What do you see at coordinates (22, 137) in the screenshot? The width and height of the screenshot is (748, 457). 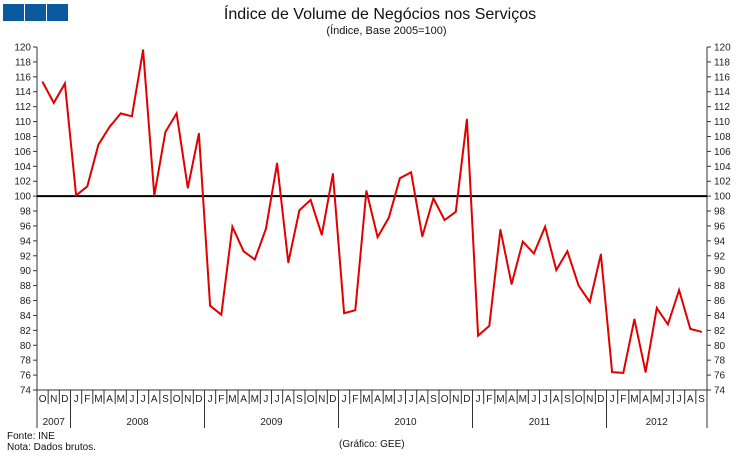 I see `y-tick-label-left: 108` at bounding box center [22, 137].